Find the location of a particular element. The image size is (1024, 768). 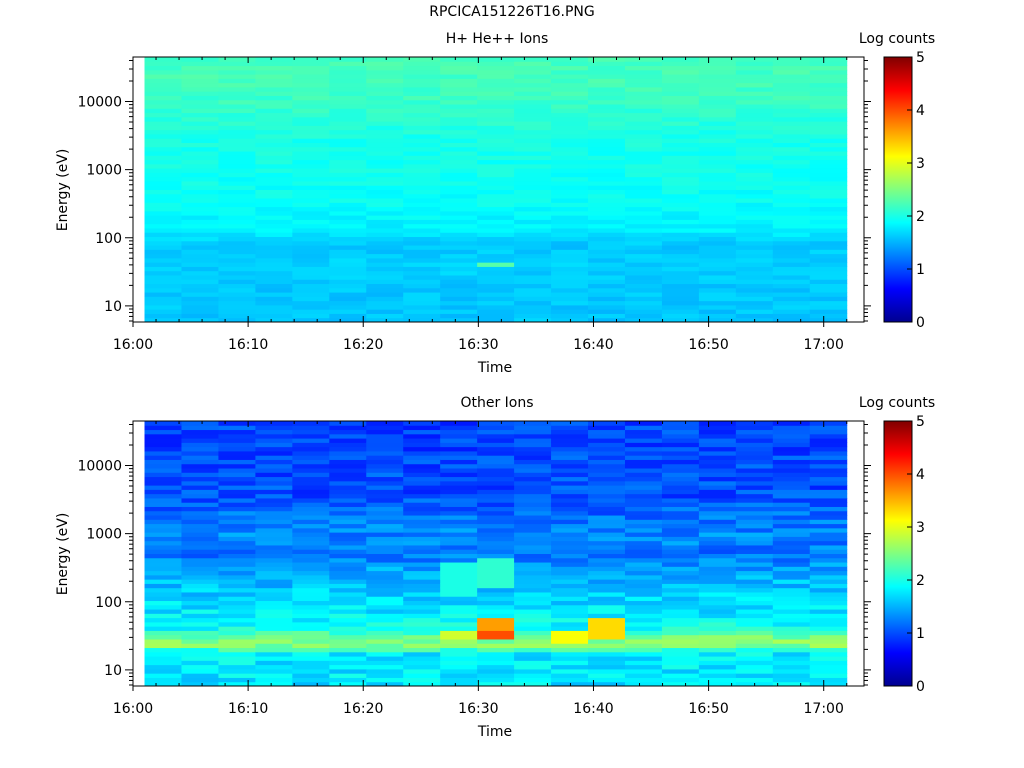

colorbar-tick-label: 0 is located at coordinates (920, 323).